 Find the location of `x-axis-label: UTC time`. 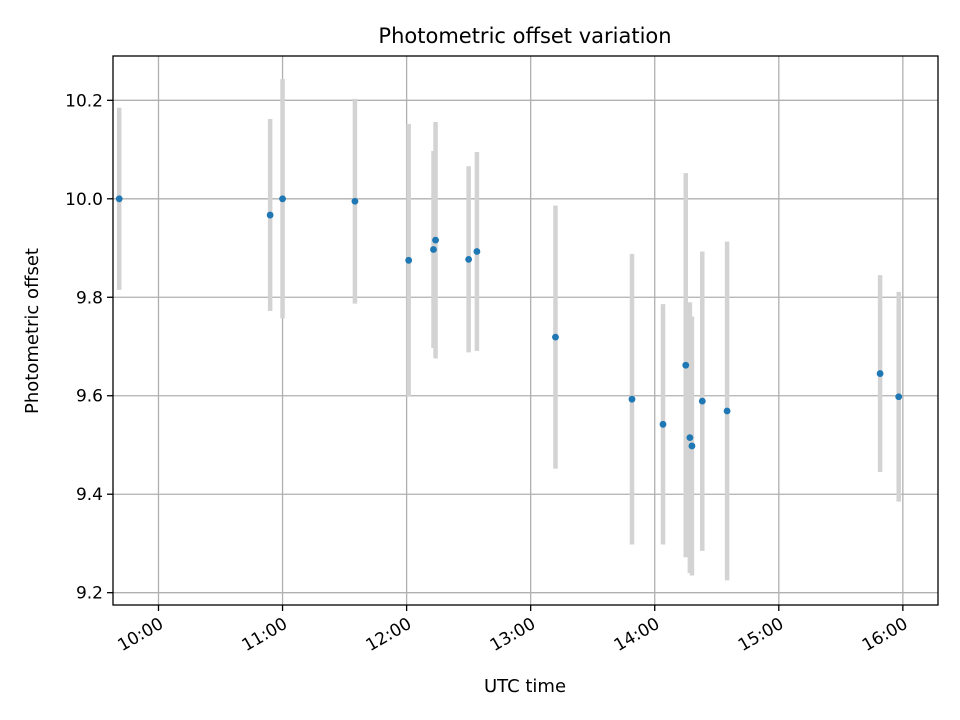

x-axis-label: UTC time is located at coordinates (525, 686).